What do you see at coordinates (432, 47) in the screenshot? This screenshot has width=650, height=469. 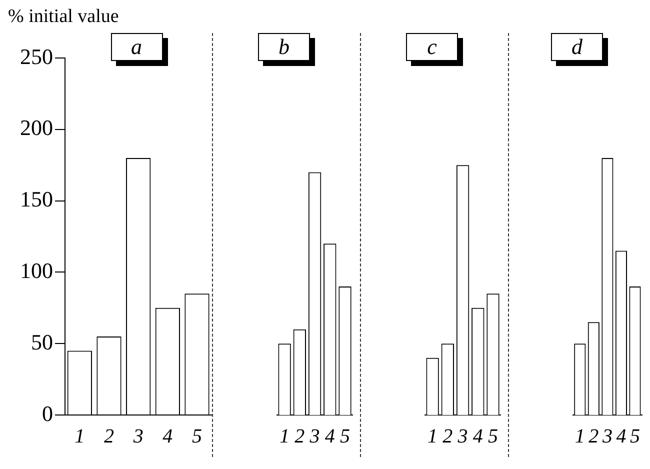 I see `chart-title: c` at bounding box center [432, 47].